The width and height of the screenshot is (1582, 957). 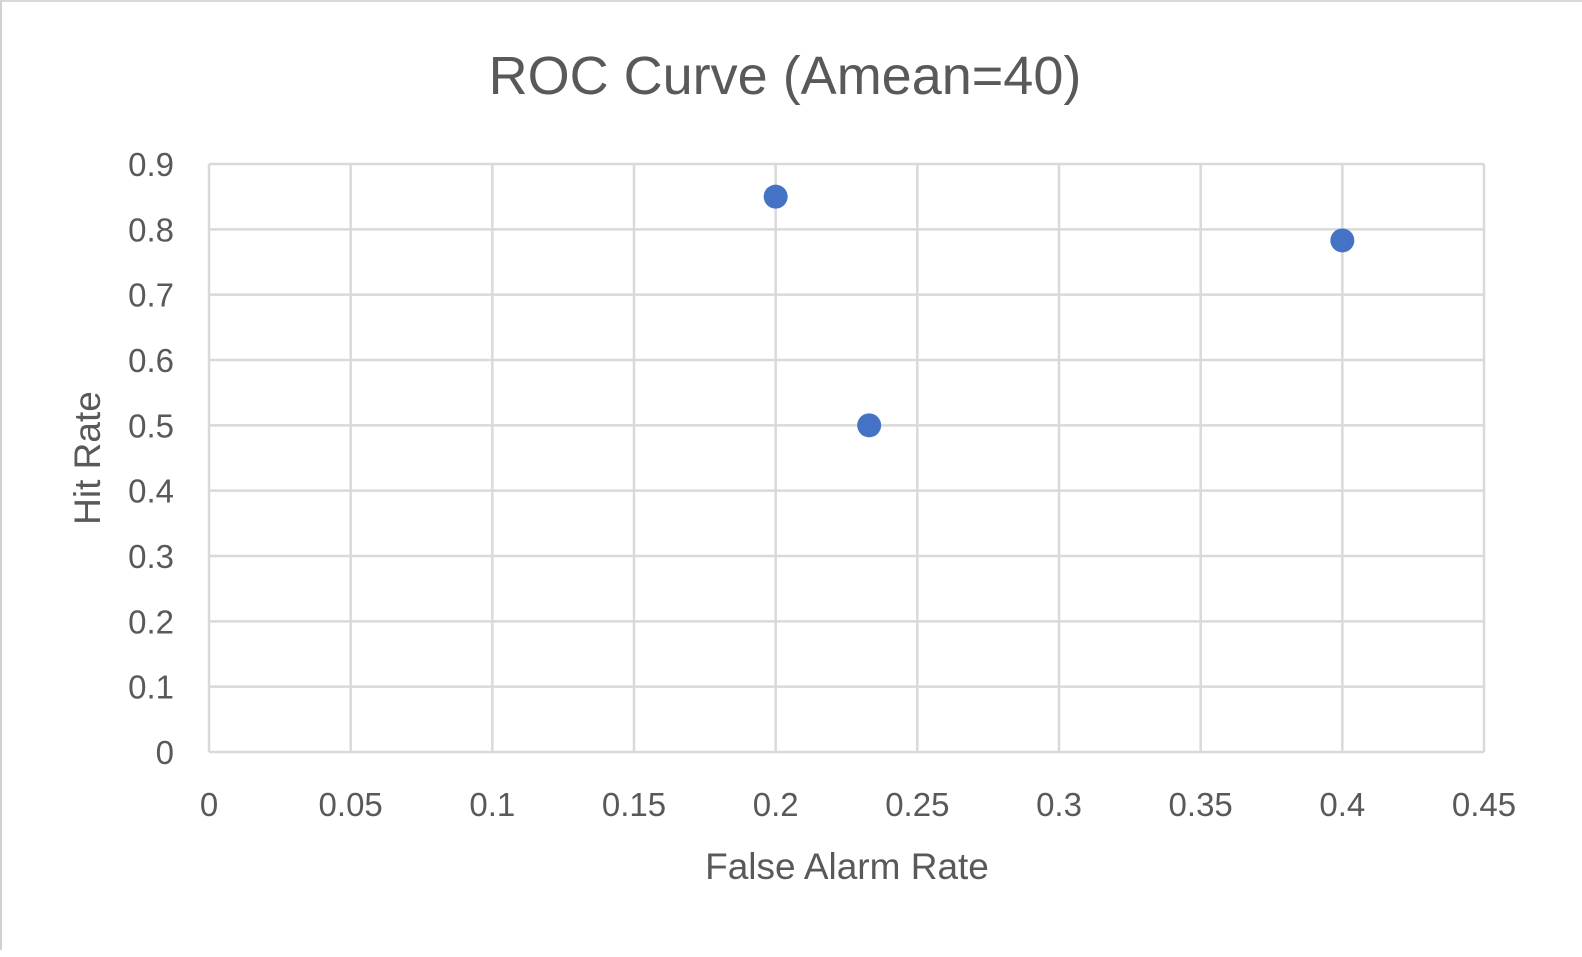 What do you see at coordinates (165, 752) in the screenshot?
I see `y-tick-label: 0` at bounding box center [165, 752].